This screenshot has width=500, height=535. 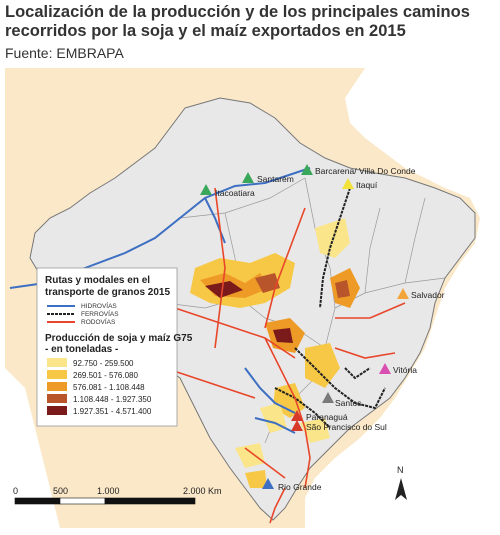 What do you see at coordinates (206, 189) in the screenshot?
I see `port-marker-itacoatiara` at bounding box center [206, 189].